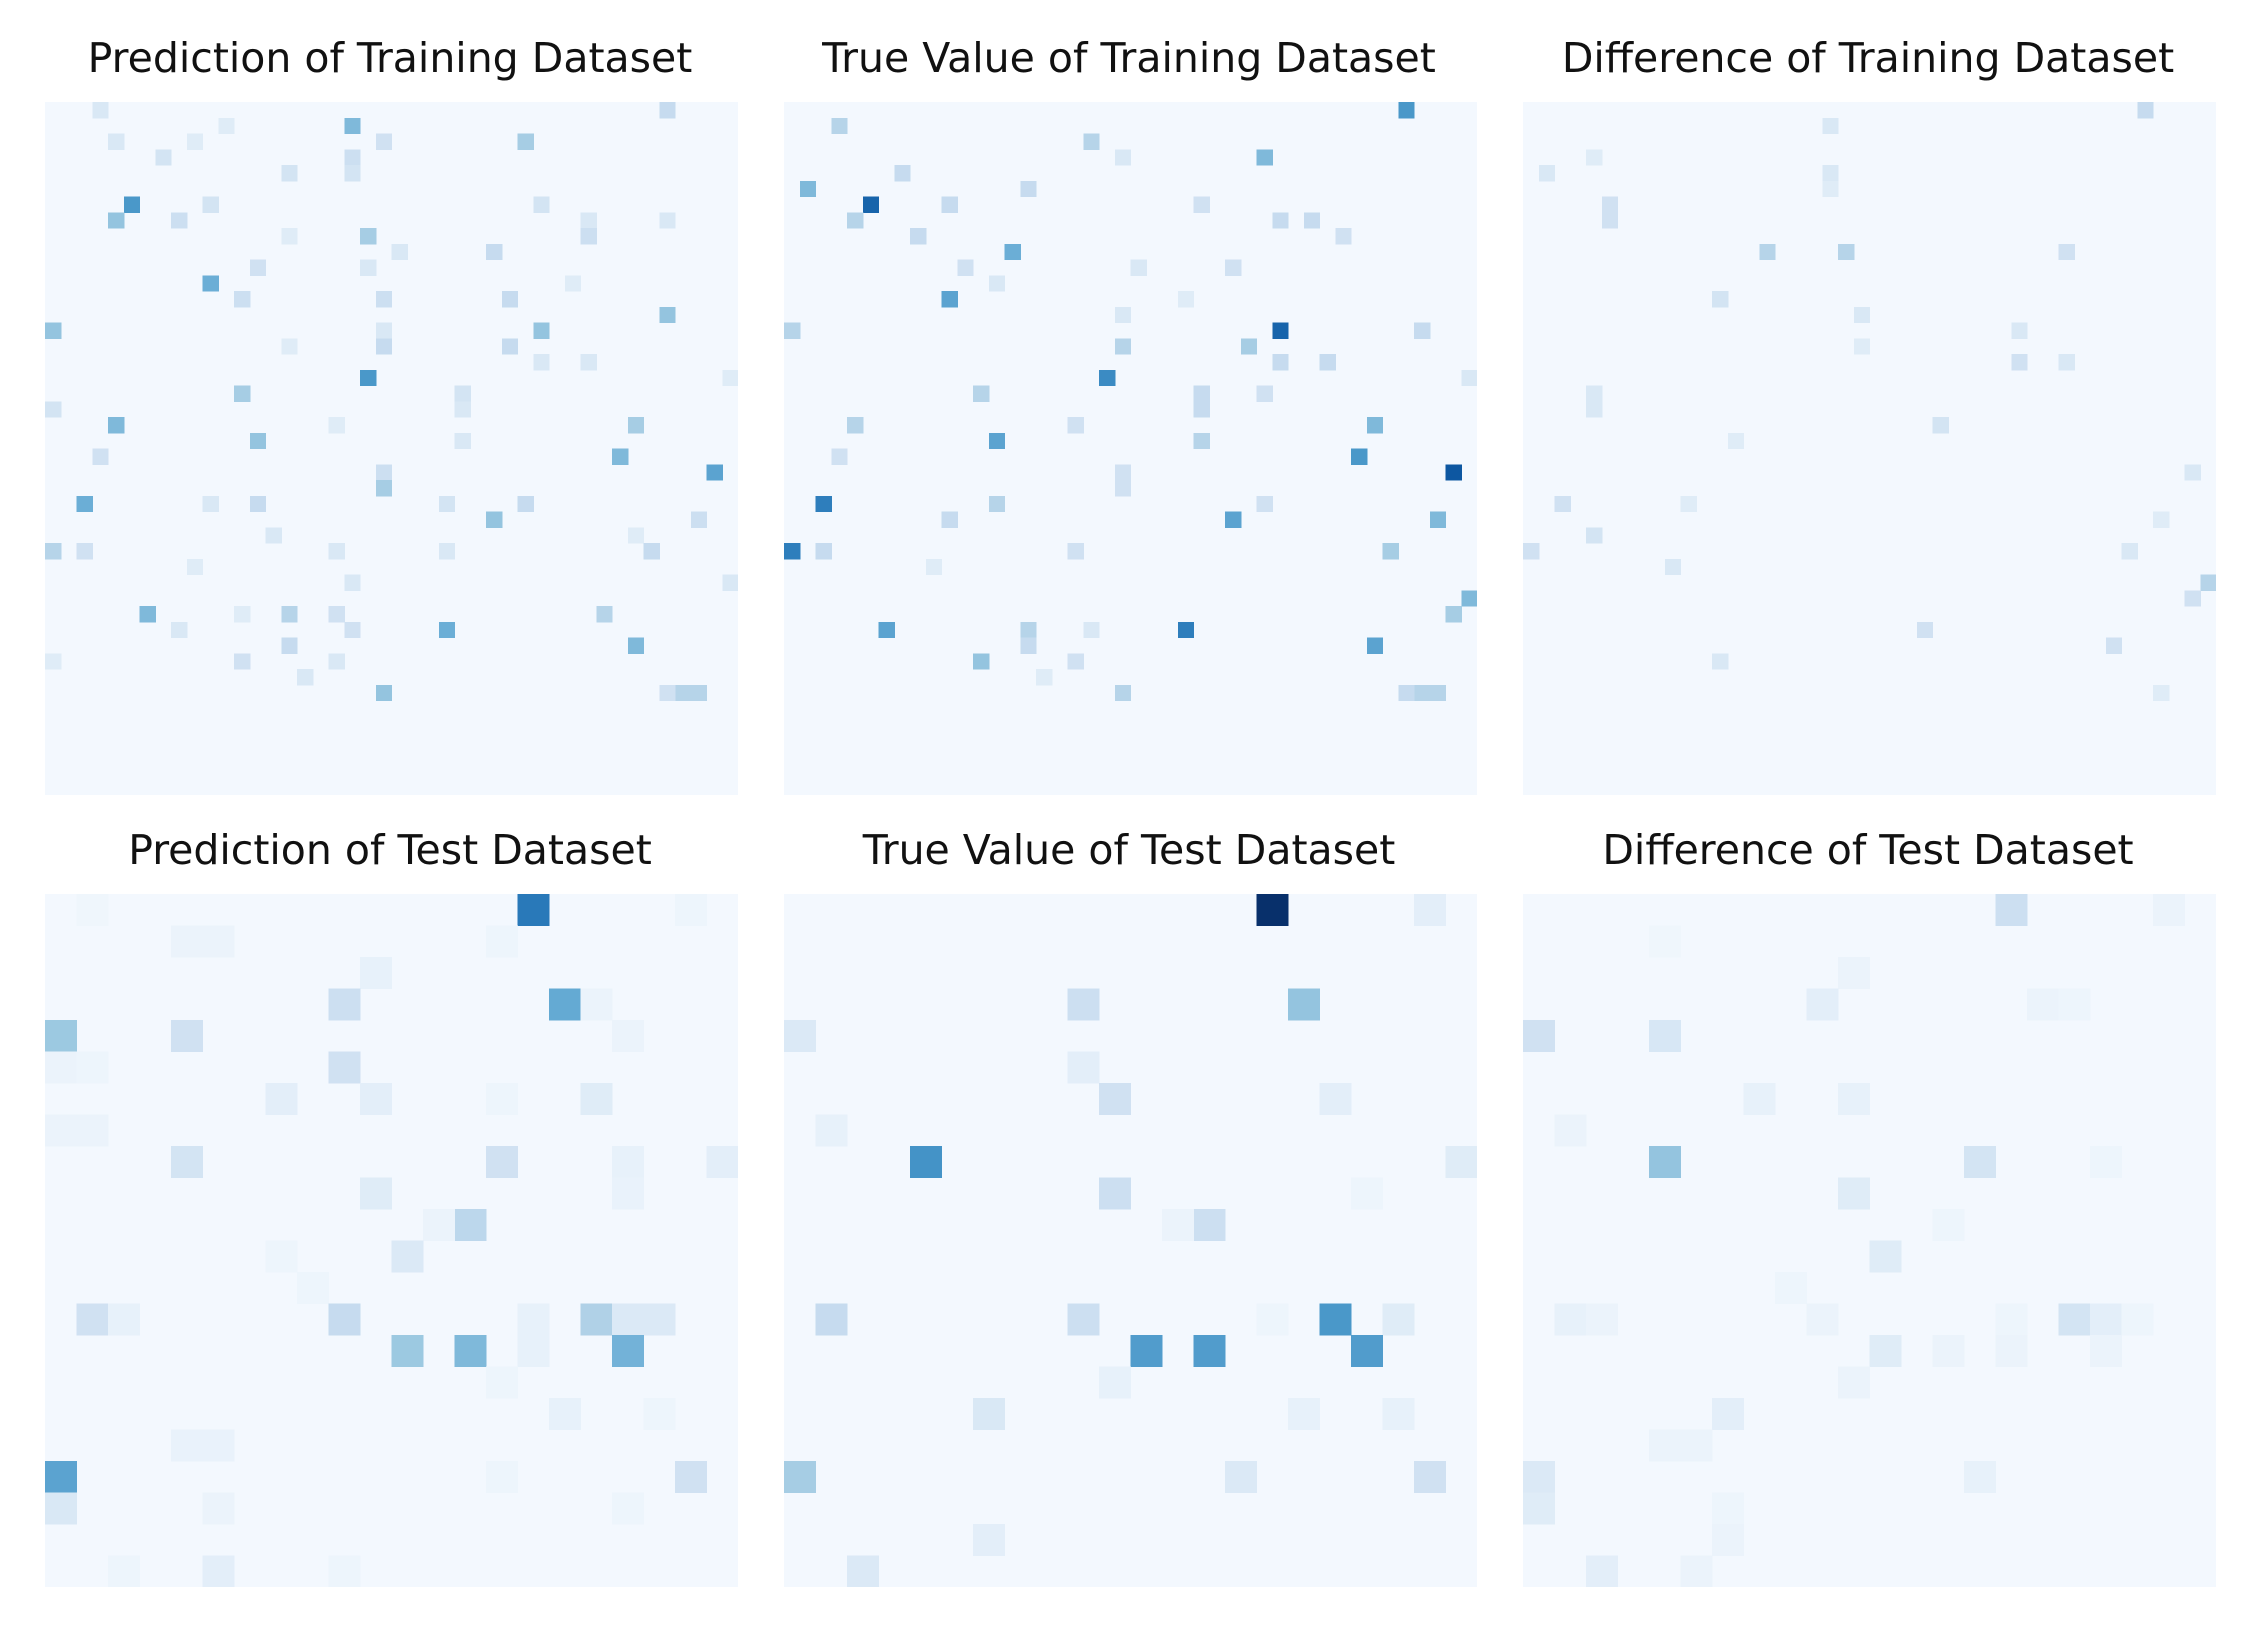 This screenshot has height=1650, width=2250. Describe the element at coordinates (391, 448) in the screenshot. I see `heatmap-train-prediction` at that location.